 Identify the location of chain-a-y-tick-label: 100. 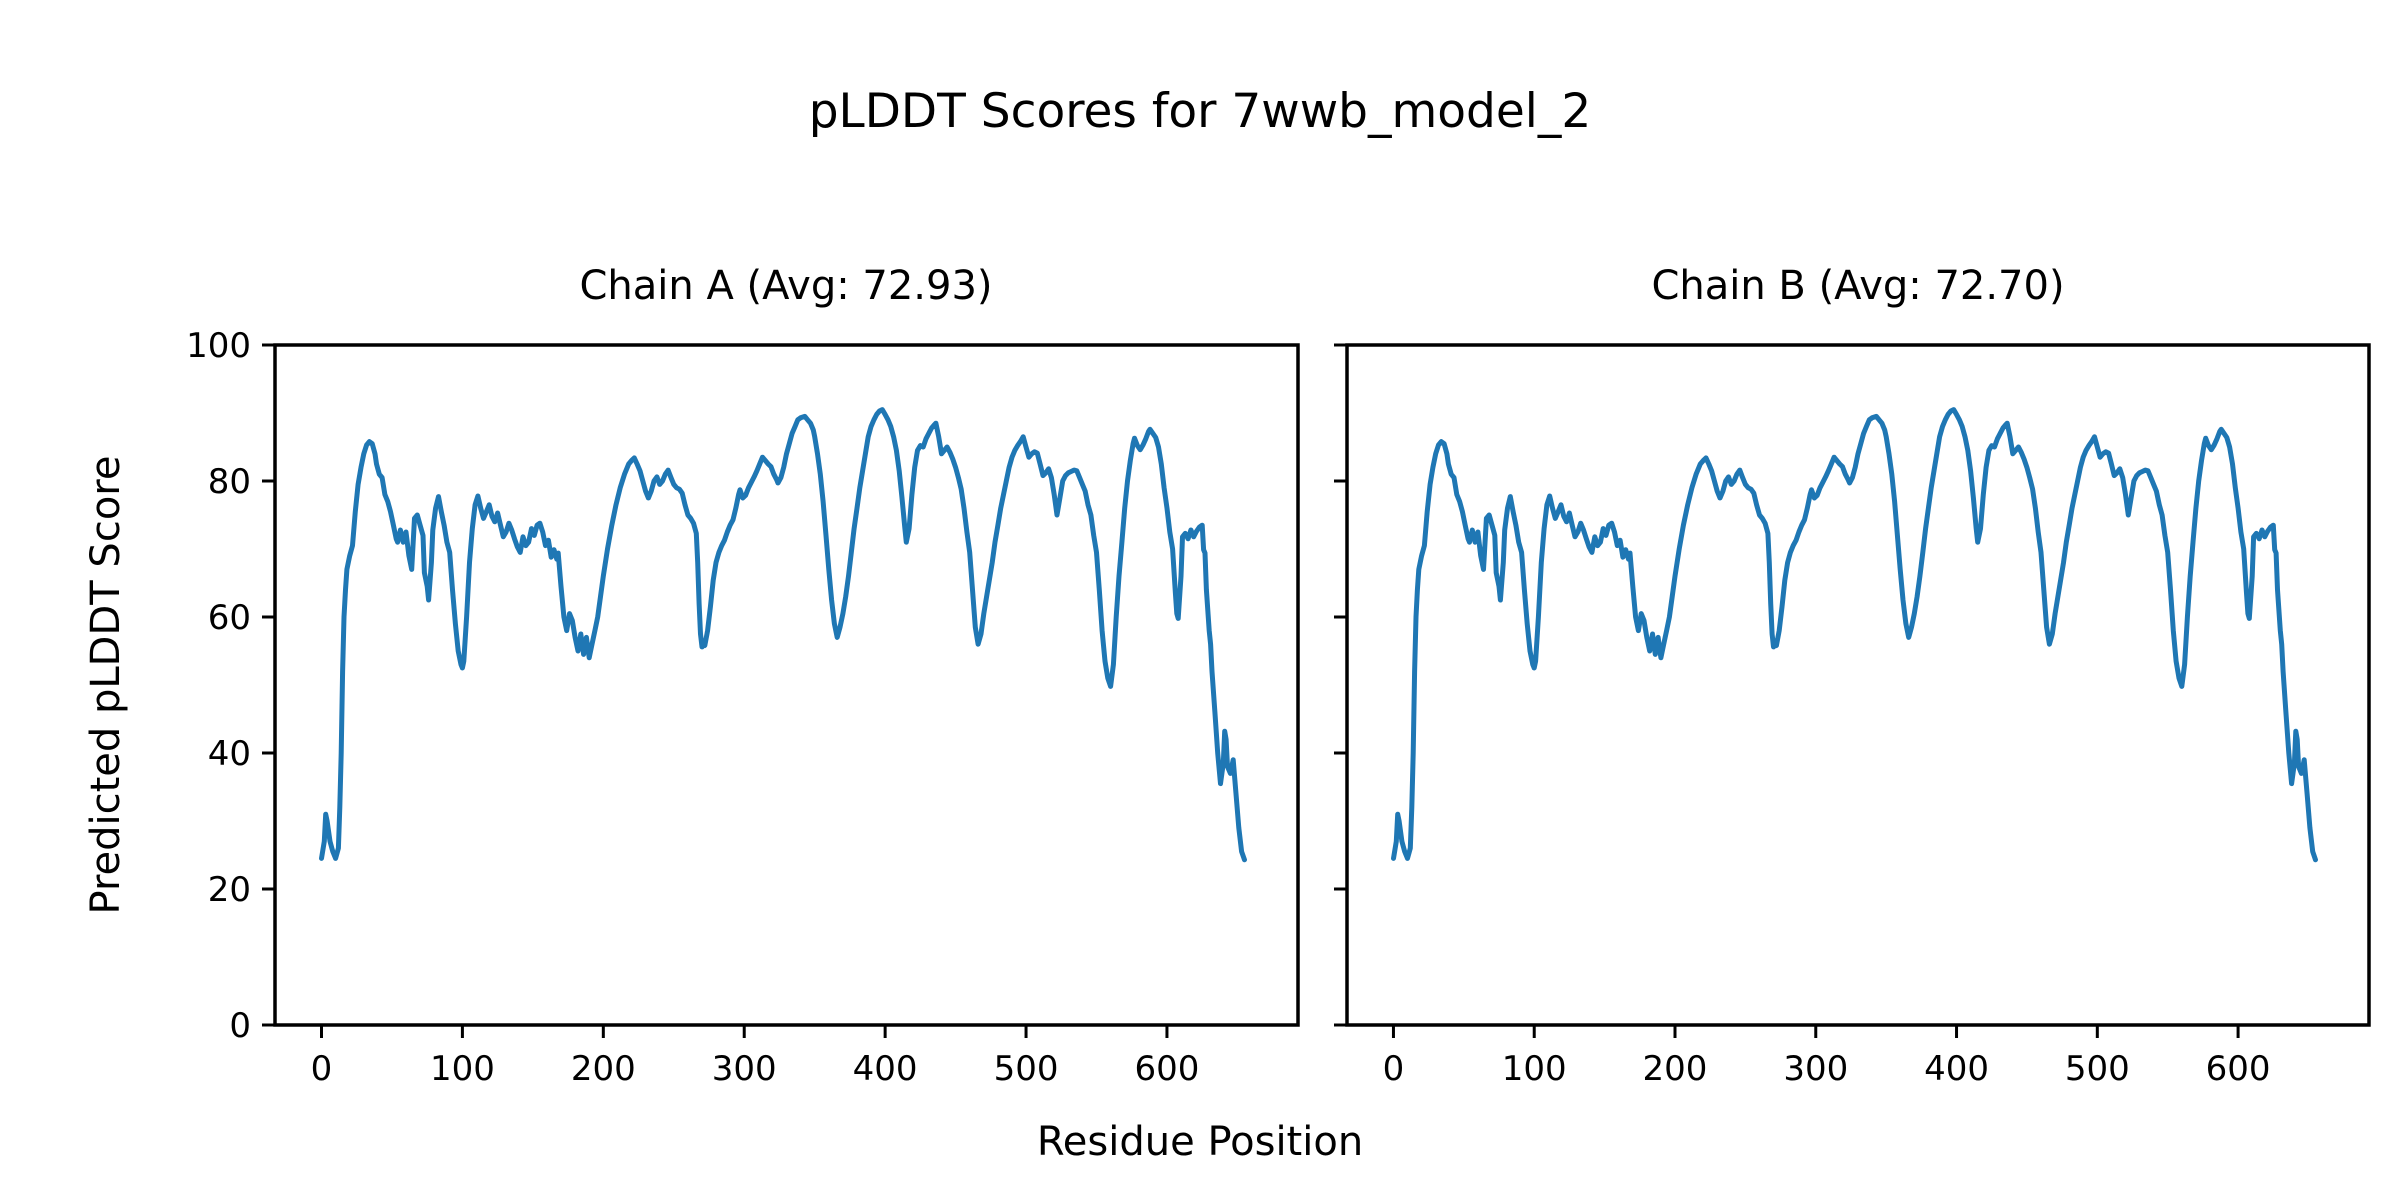
(218, 346).